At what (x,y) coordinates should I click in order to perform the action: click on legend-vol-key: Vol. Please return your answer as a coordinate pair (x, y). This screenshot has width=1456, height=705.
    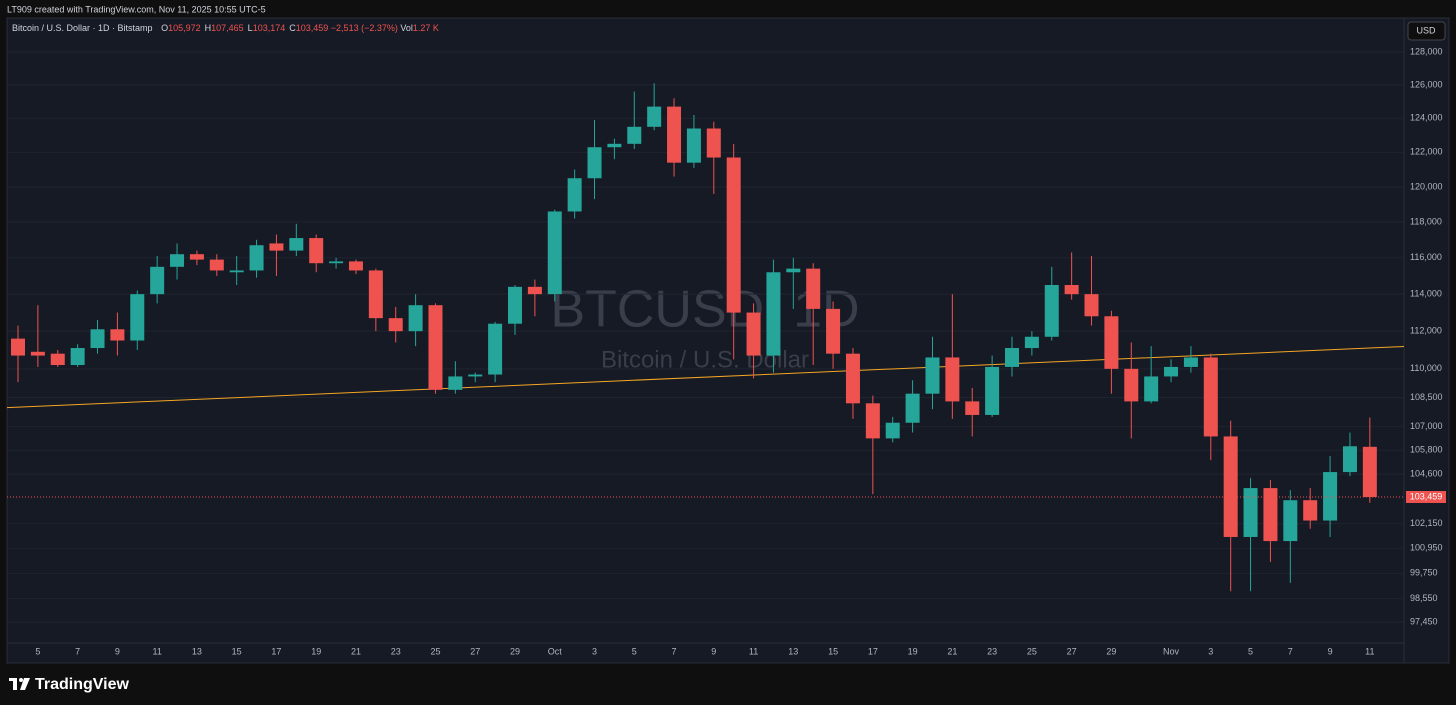
    Looking at the image, I should click on (406, 28).